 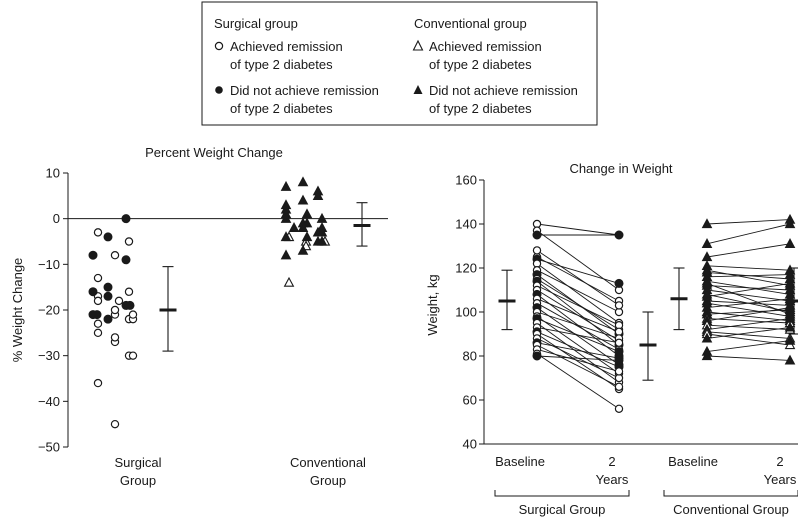 What do you see at coordinates (503, 90) in the screenshot?
I see `legend-conventional-nonremit-line1: Did not achieve remission` at bounding box center [503, 90].